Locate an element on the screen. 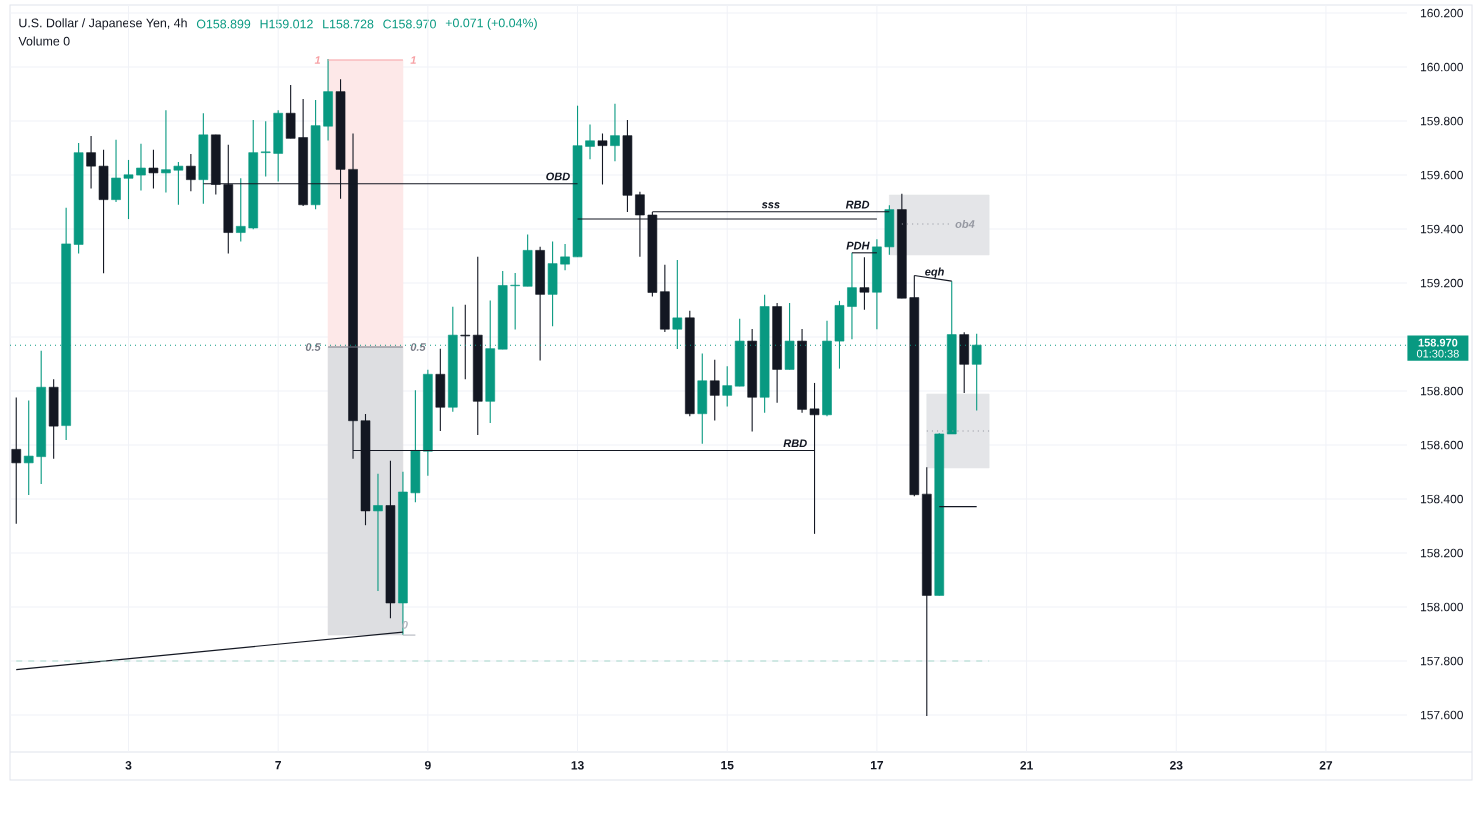  x-tick-label: 3 is located at coordinates (128, 765).